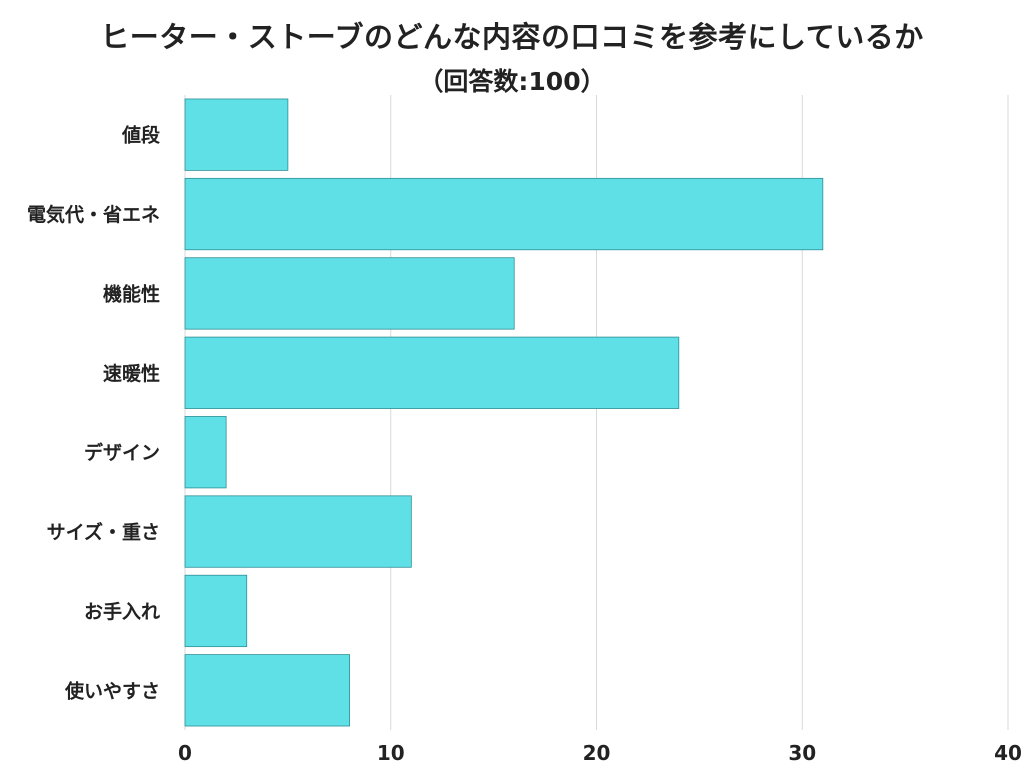 This screenshot has height=768, width=1024. I want to click on category-label: お手入れ, so click(122, 611).